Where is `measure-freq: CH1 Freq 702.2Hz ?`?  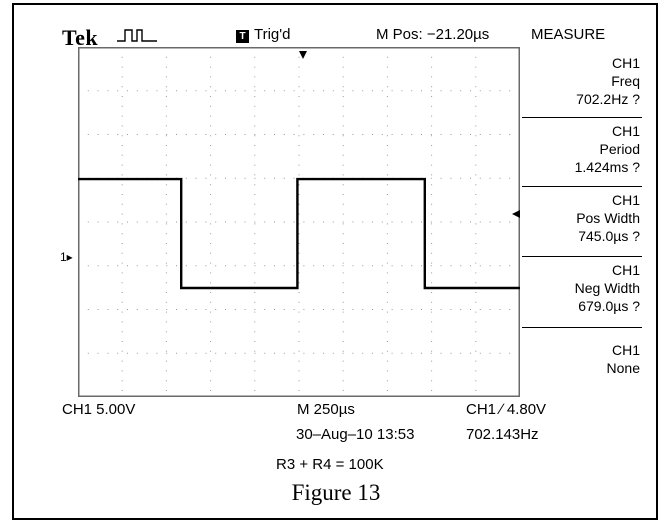
measure-freq: CH1 Freq 702.2Hz ? is located at coordinates (581, 81).